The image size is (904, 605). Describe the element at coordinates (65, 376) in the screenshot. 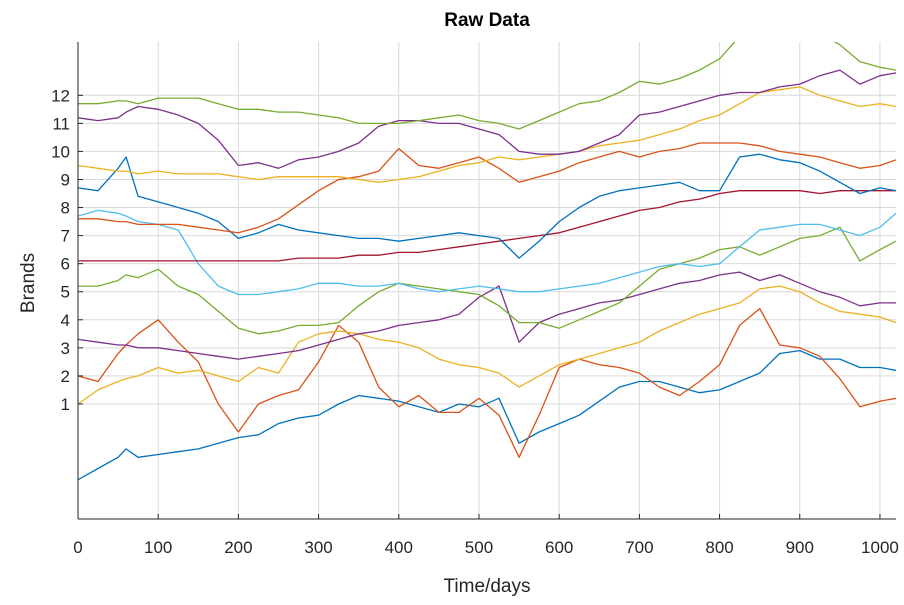

I see `y-tick-label: 2` at that location.